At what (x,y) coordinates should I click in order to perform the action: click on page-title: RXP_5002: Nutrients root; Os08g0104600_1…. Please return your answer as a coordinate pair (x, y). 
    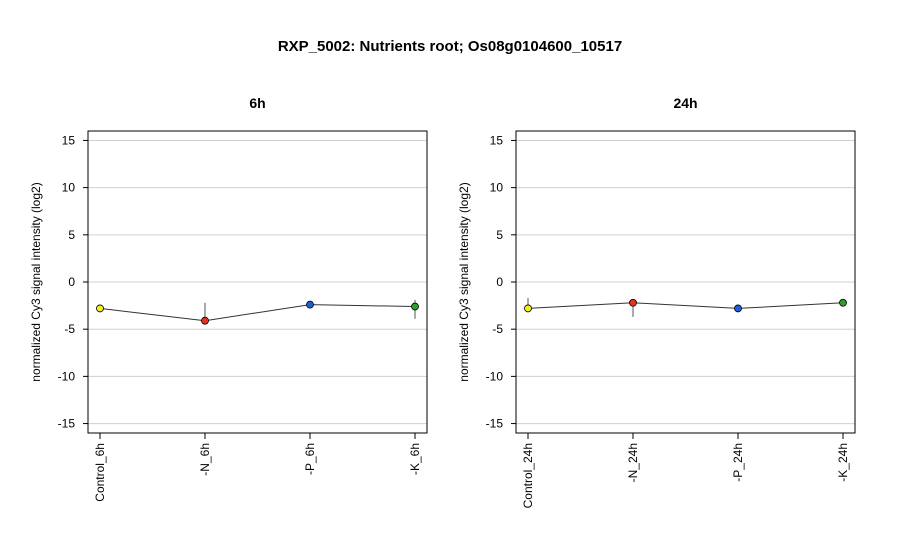
    Looking at the image, I should click on (450, 46).